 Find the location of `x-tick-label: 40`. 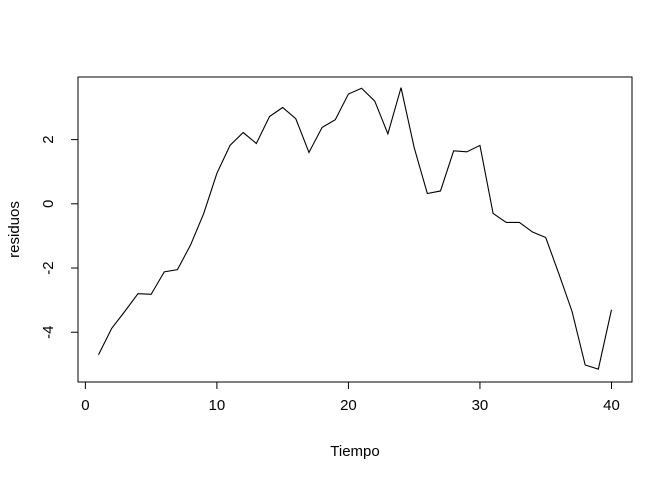

x-tick-label: 40 is located at coordinates (611, 405).